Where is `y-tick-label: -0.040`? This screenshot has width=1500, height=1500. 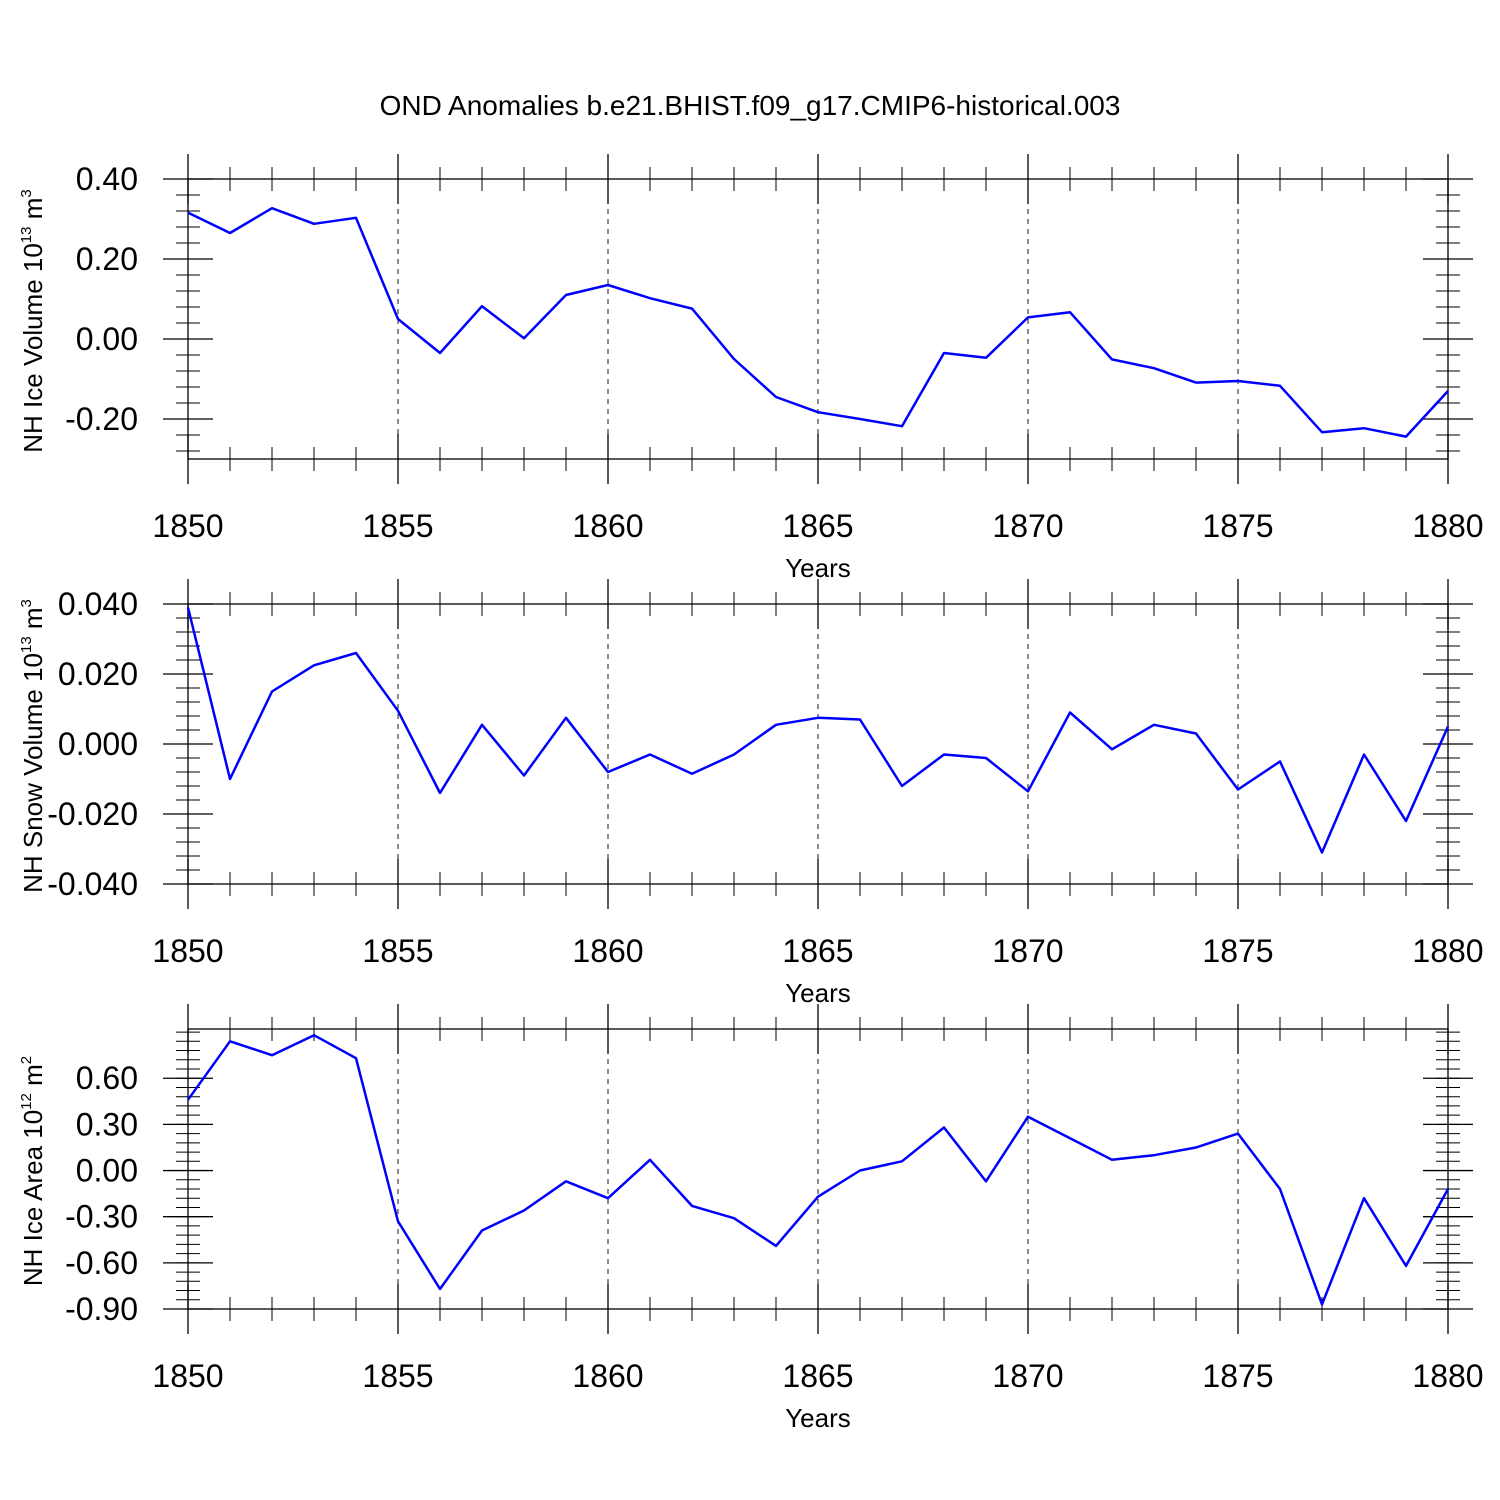
y-tick-label: -0.040 is located at coordinates (92, 884).